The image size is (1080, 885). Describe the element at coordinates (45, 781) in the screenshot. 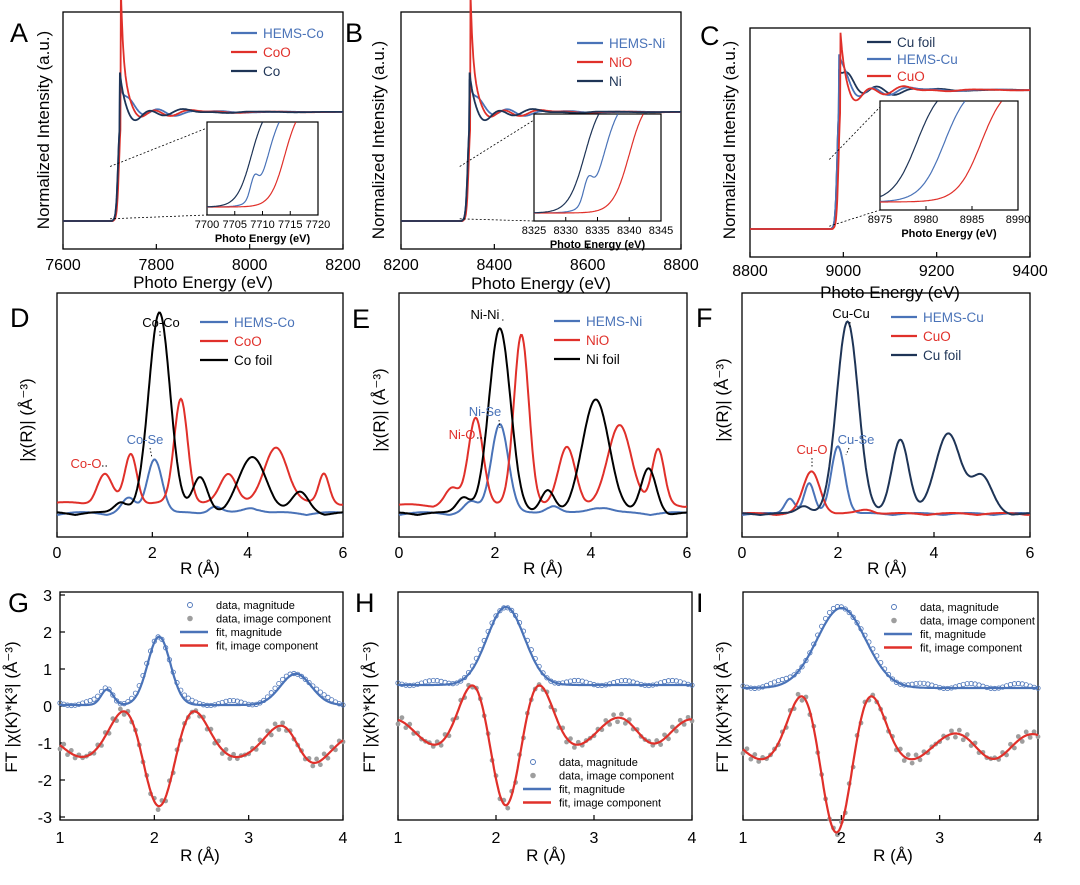

I see `y-tick-label: -2` at that location.